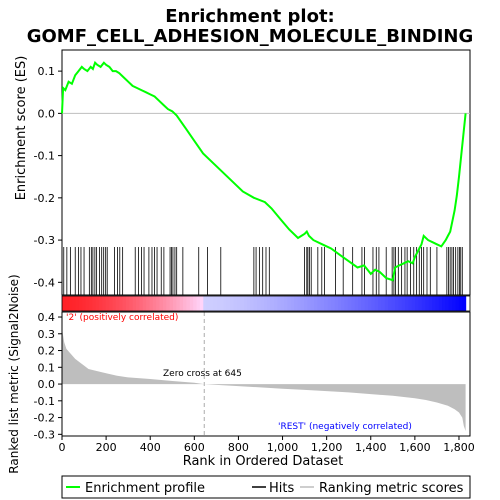 The width and height of the screenshot is (500, 500). I want to click on rm-x-tick-label: 1,400, so click(371, 447).